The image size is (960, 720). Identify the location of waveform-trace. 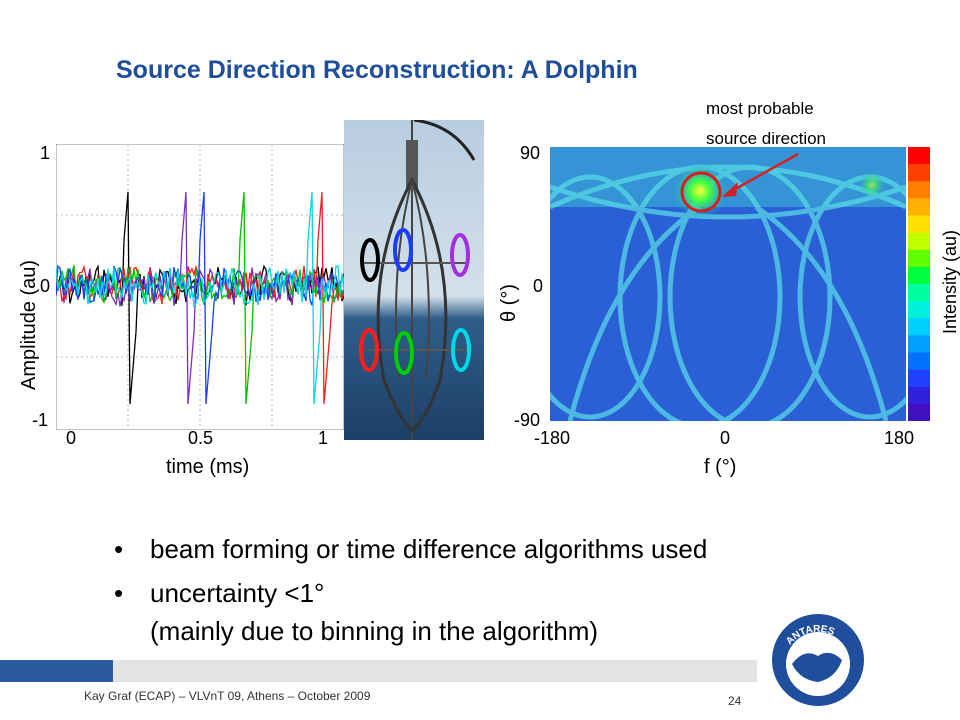
(200, 298).